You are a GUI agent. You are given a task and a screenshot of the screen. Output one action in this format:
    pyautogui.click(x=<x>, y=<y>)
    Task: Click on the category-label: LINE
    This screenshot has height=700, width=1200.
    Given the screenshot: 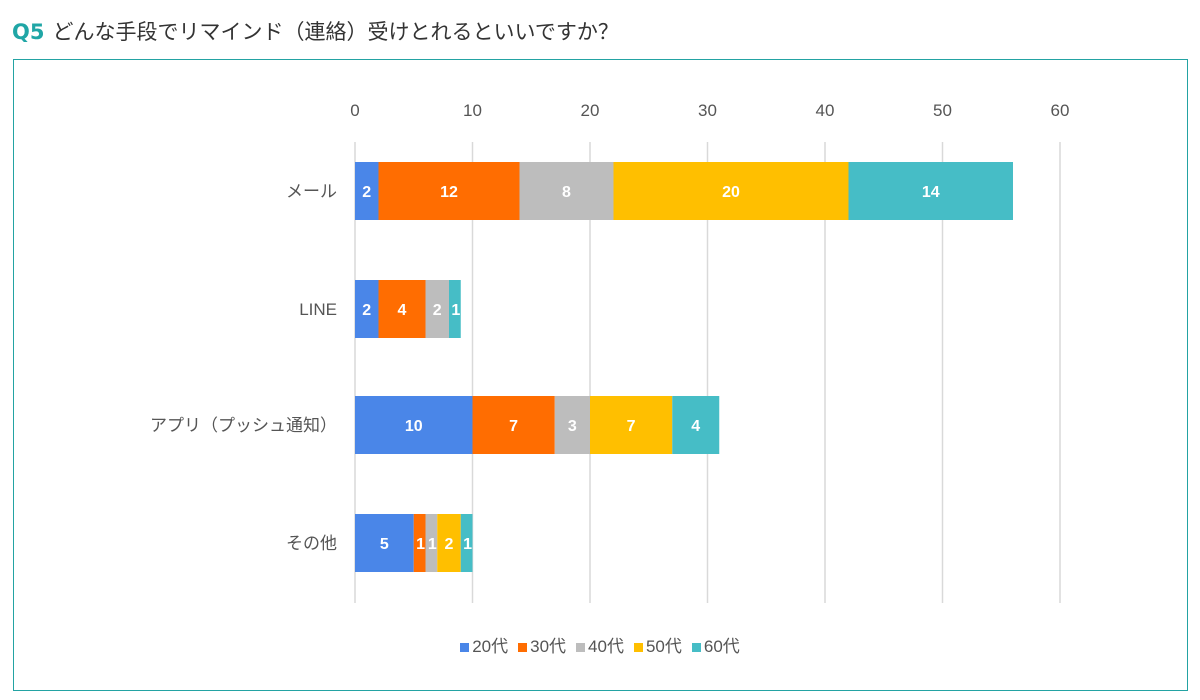 What is the action you would take?
    pyautogui.click(x=318, y=309)
    